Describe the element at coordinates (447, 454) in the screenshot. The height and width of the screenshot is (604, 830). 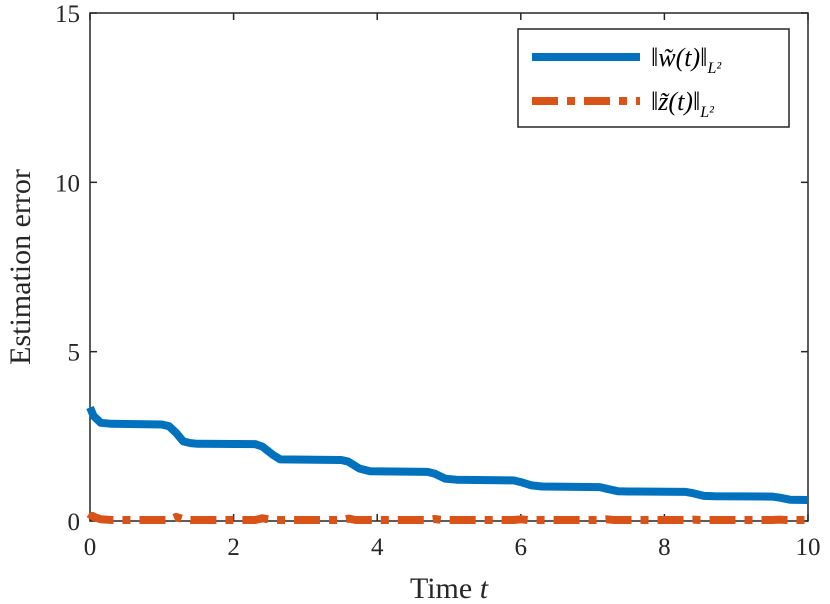
I see `series-line-w` at that location.